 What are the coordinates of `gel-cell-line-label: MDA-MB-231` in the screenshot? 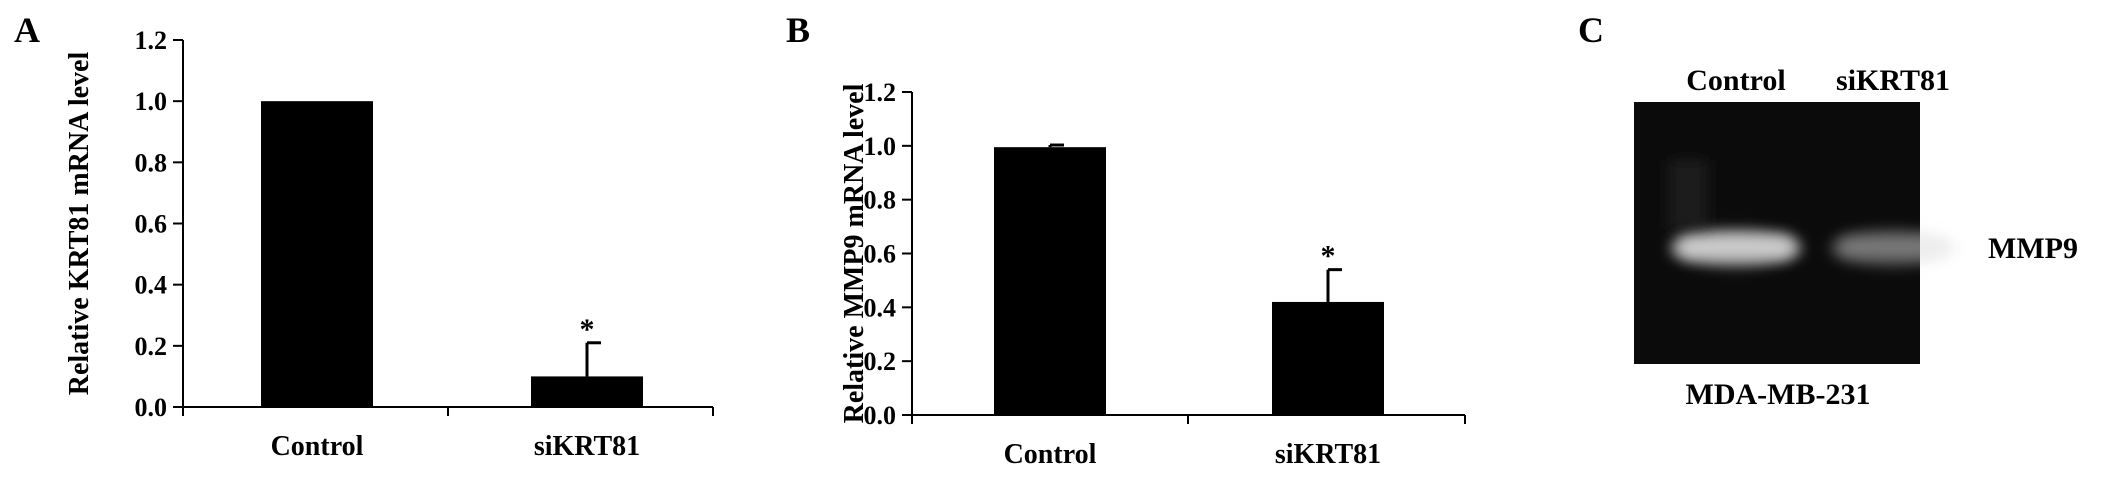 It's located at (1778, 394).